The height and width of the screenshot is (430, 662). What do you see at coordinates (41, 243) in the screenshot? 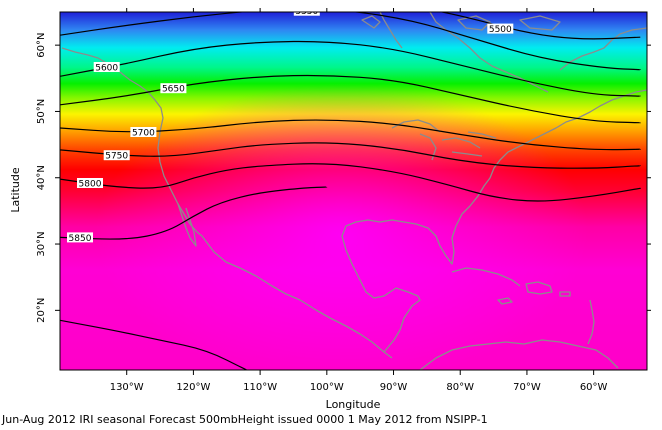
I see `y-tick-label: 30°N` at bounding box center [41, 243].